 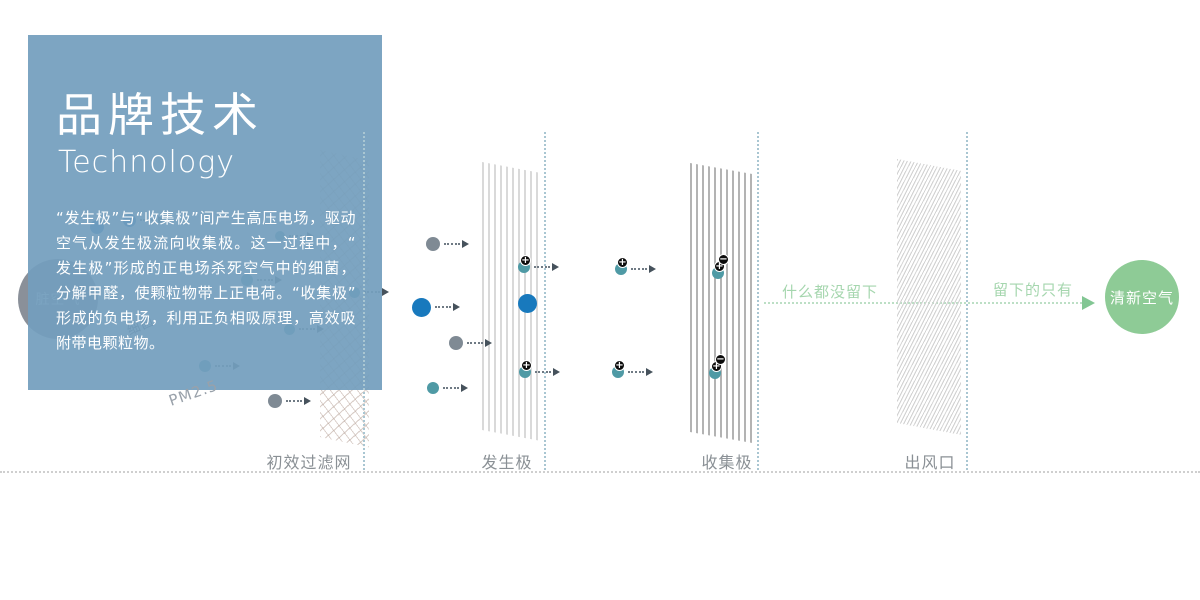 What do you see at coordinates (600, 472) in the screenshot?
I see `bottom-dotted-baseline` at bounding box center [600, 472].